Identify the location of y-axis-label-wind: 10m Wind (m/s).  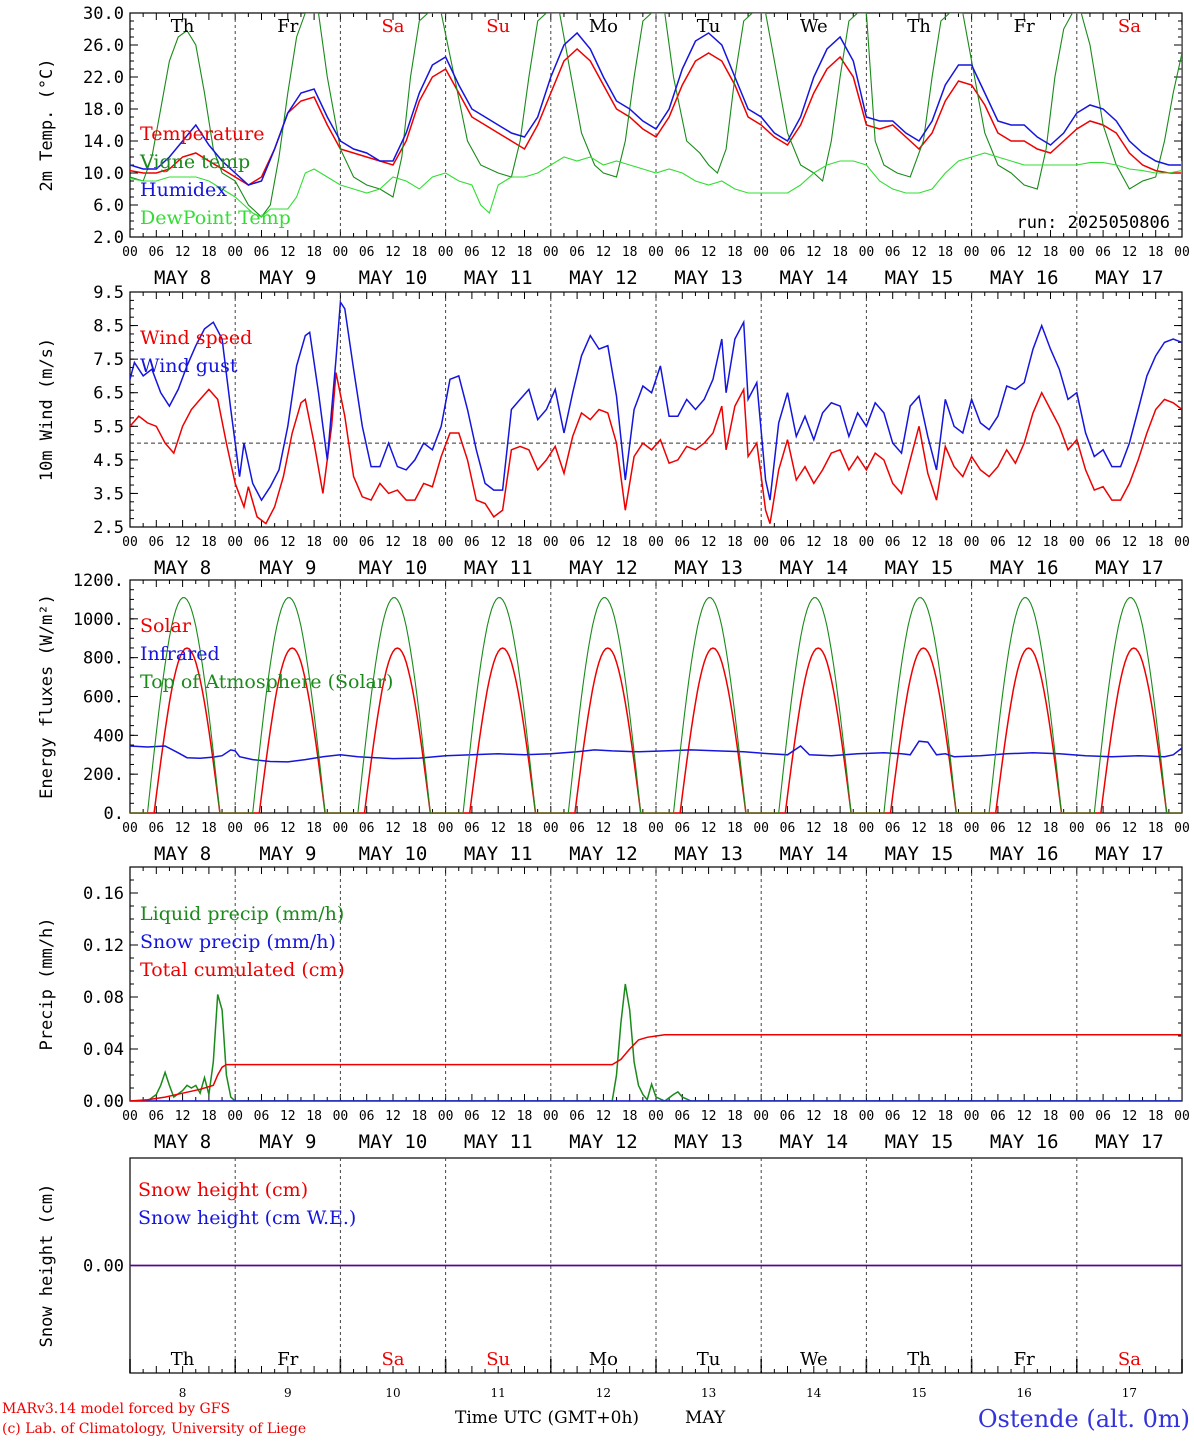
(47, 409).